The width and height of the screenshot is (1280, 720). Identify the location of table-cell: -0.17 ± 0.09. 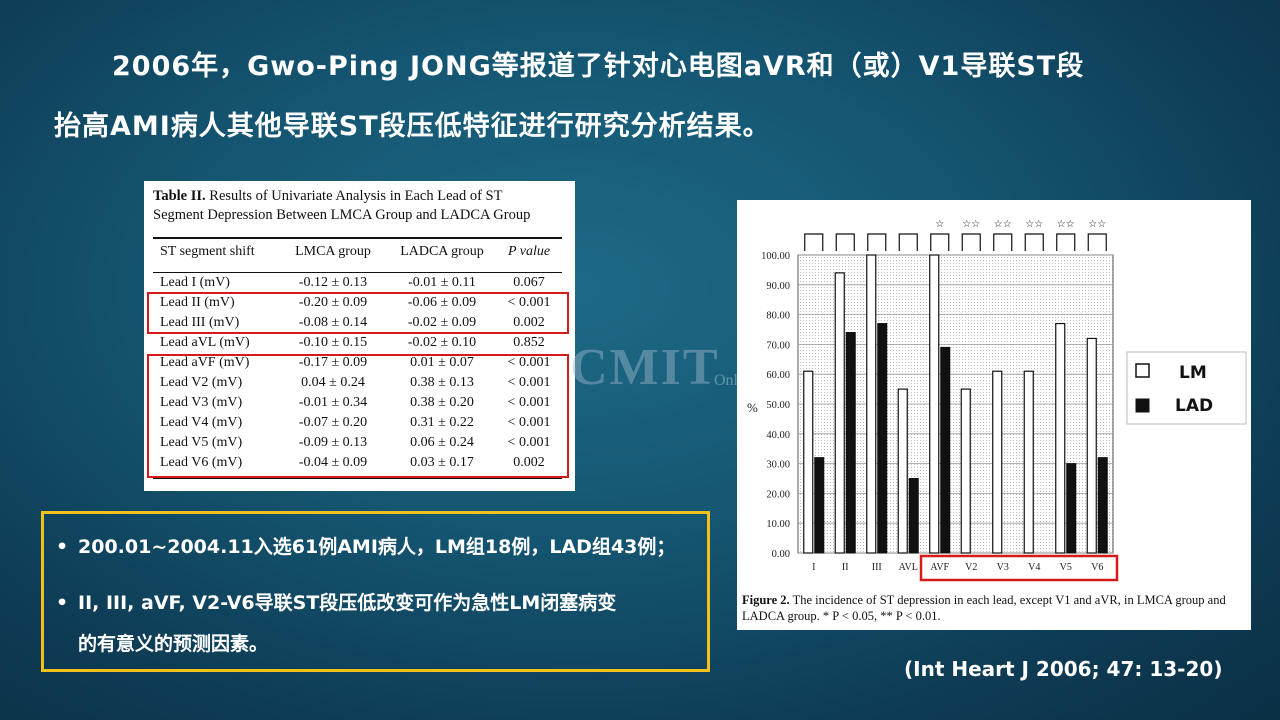
(333, 362).